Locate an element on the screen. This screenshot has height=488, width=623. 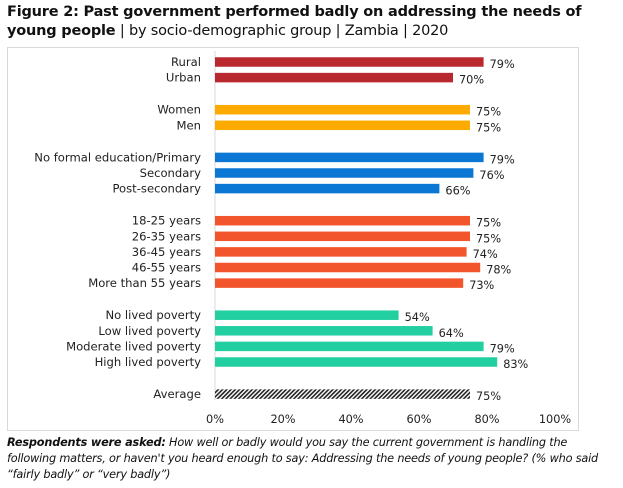
data-label: 64% is located at coordinates (451, 333).